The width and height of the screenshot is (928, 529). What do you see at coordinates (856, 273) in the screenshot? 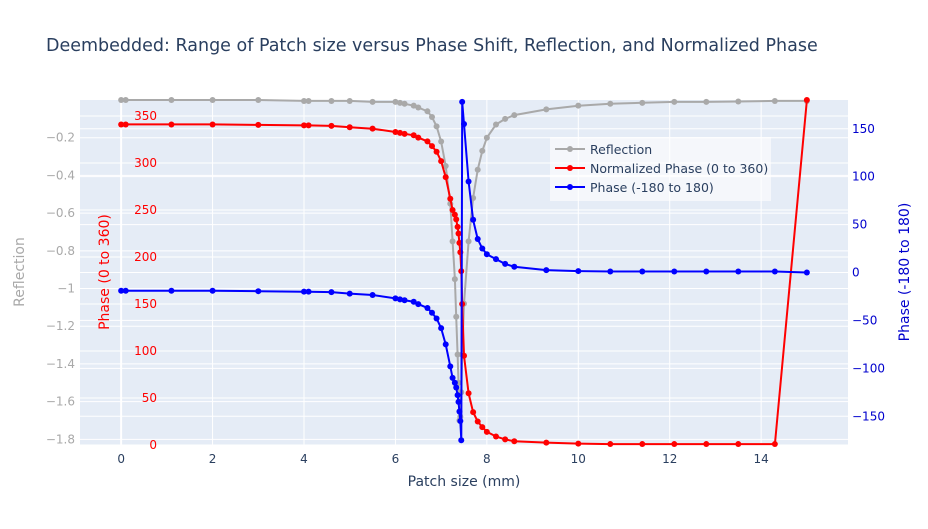
I see `phase180-tick-label: 0` at bounding box center [856, 273].